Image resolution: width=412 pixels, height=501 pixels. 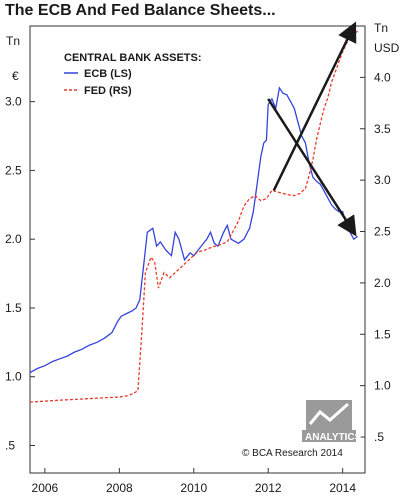 I want to click on trend-arrow-up, so click(x=314, y=106).